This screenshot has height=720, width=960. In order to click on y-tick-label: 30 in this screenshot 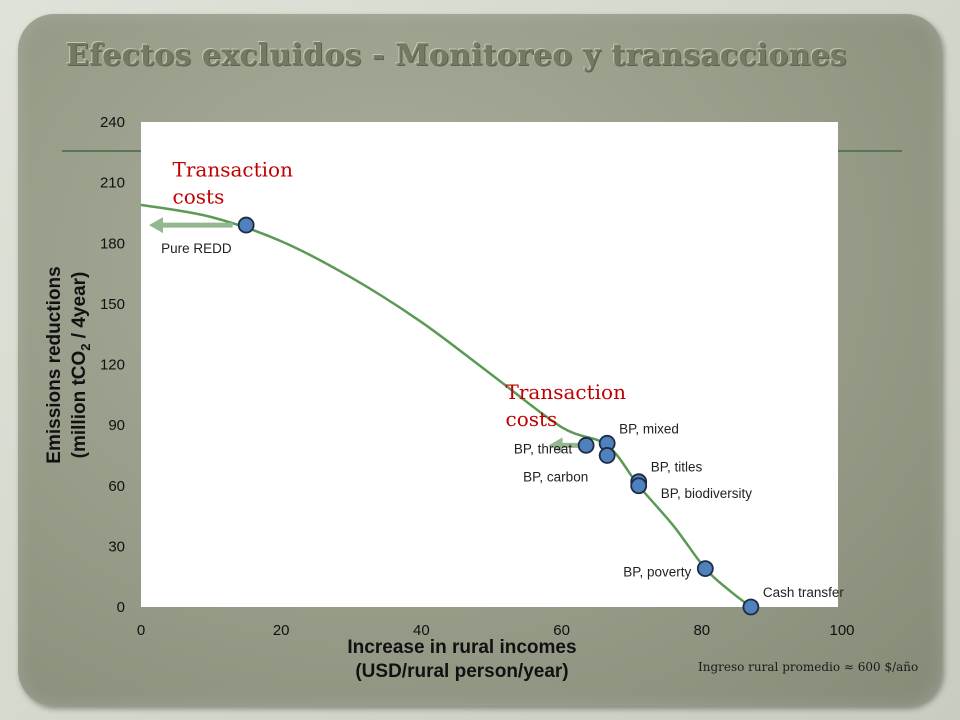, I will do `click(116, 546)`.